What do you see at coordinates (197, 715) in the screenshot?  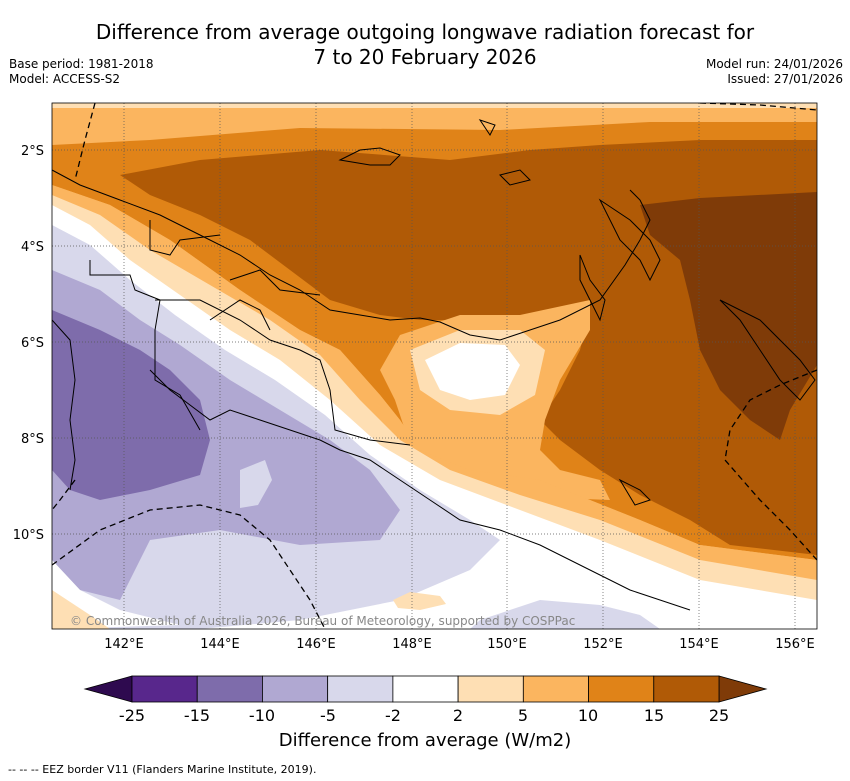 I see `colorbar-tick-label: -15` at bounding box center [197, 715].